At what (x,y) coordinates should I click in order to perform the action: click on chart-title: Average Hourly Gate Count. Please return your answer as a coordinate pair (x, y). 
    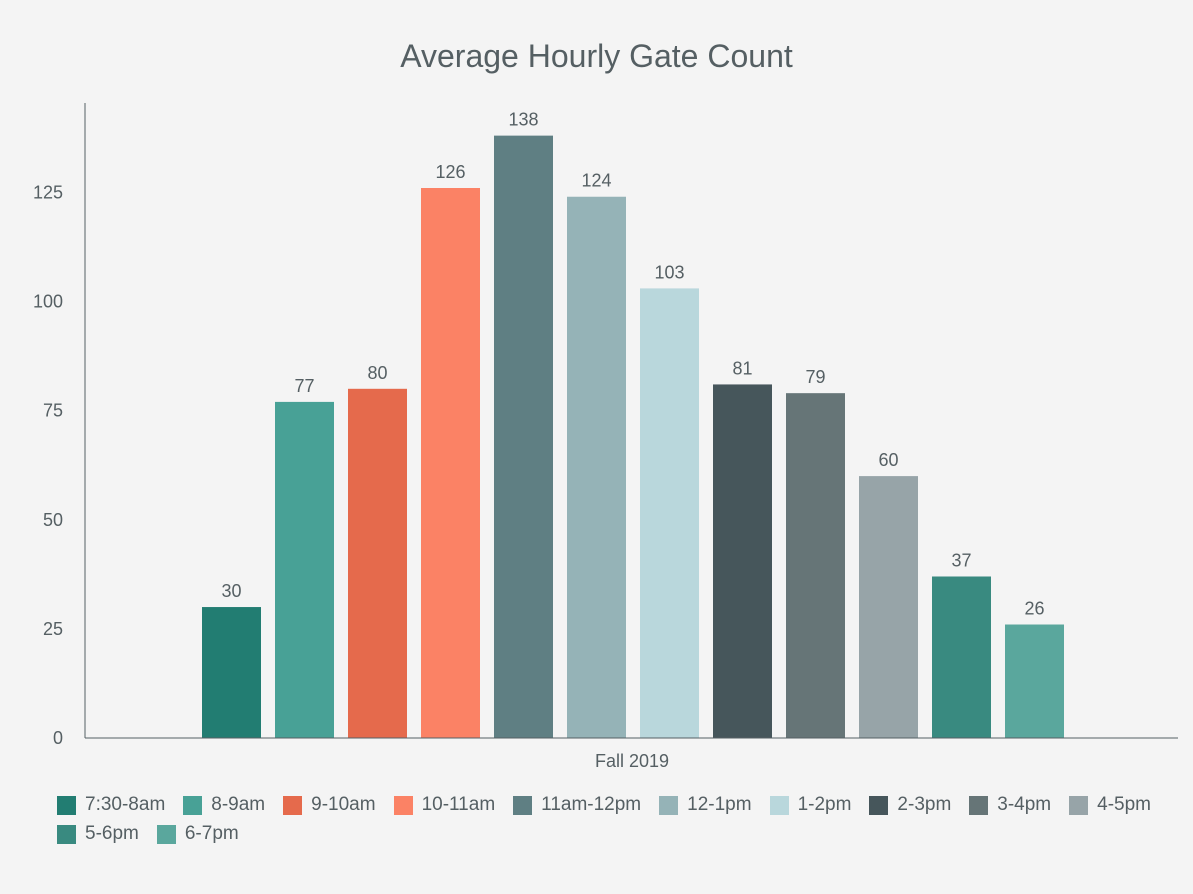
    Looking at the image, I should click on (596, 56).